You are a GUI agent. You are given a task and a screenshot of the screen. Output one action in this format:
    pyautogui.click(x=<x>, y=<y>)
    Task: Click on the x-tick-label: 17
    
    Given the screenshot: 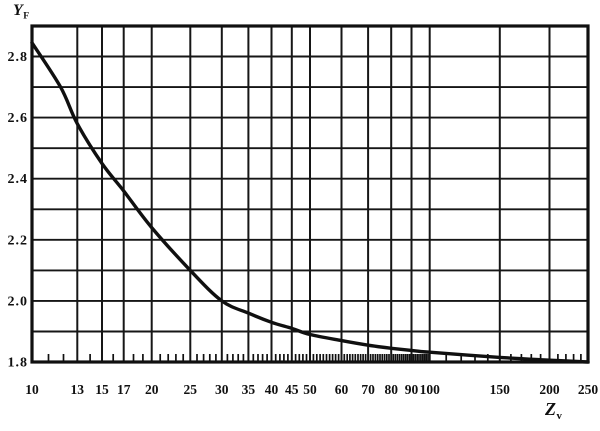 What is the action you would take?
    pyautogui.click(x=124, y=389)
    